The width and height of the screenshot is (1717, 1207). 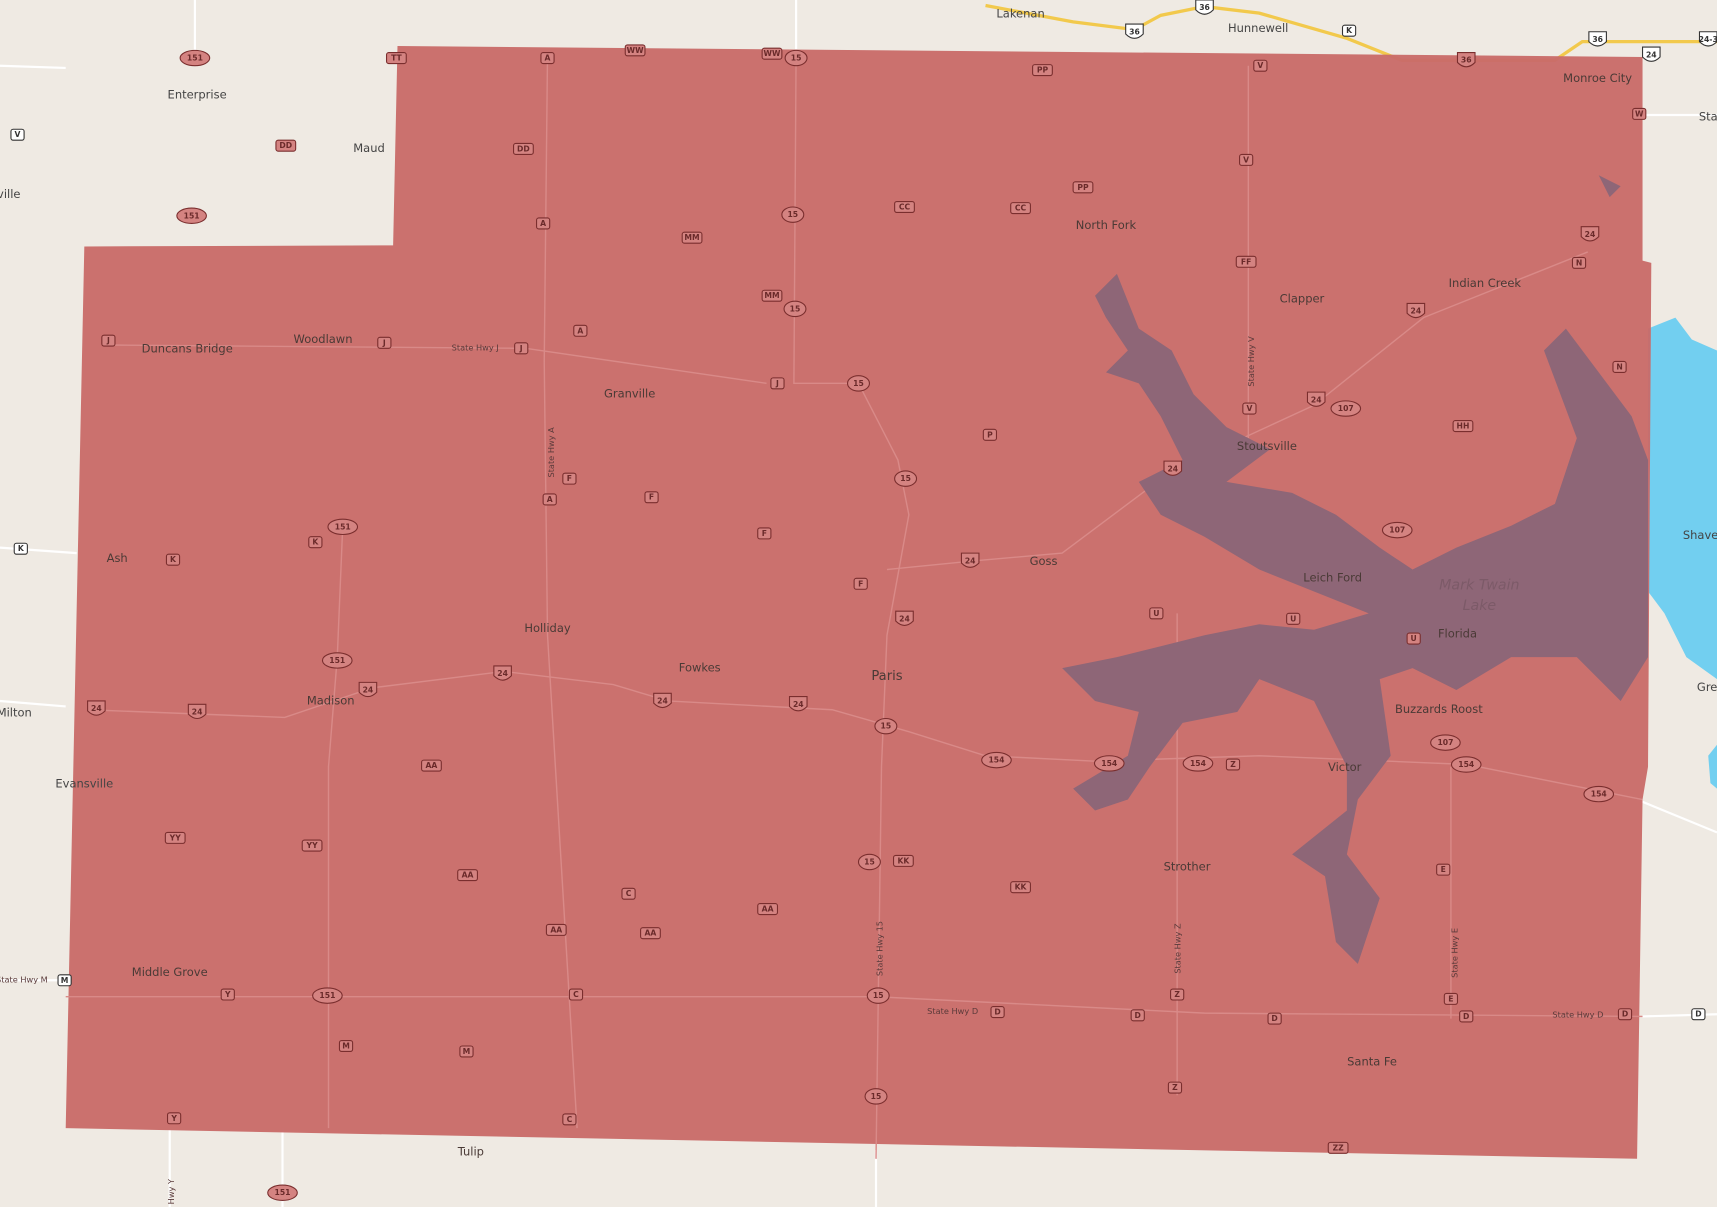 What do you see at coordinates (772, 53) in the screenshot?
I see `shield-label: WW` at bounding box center [772, 53].